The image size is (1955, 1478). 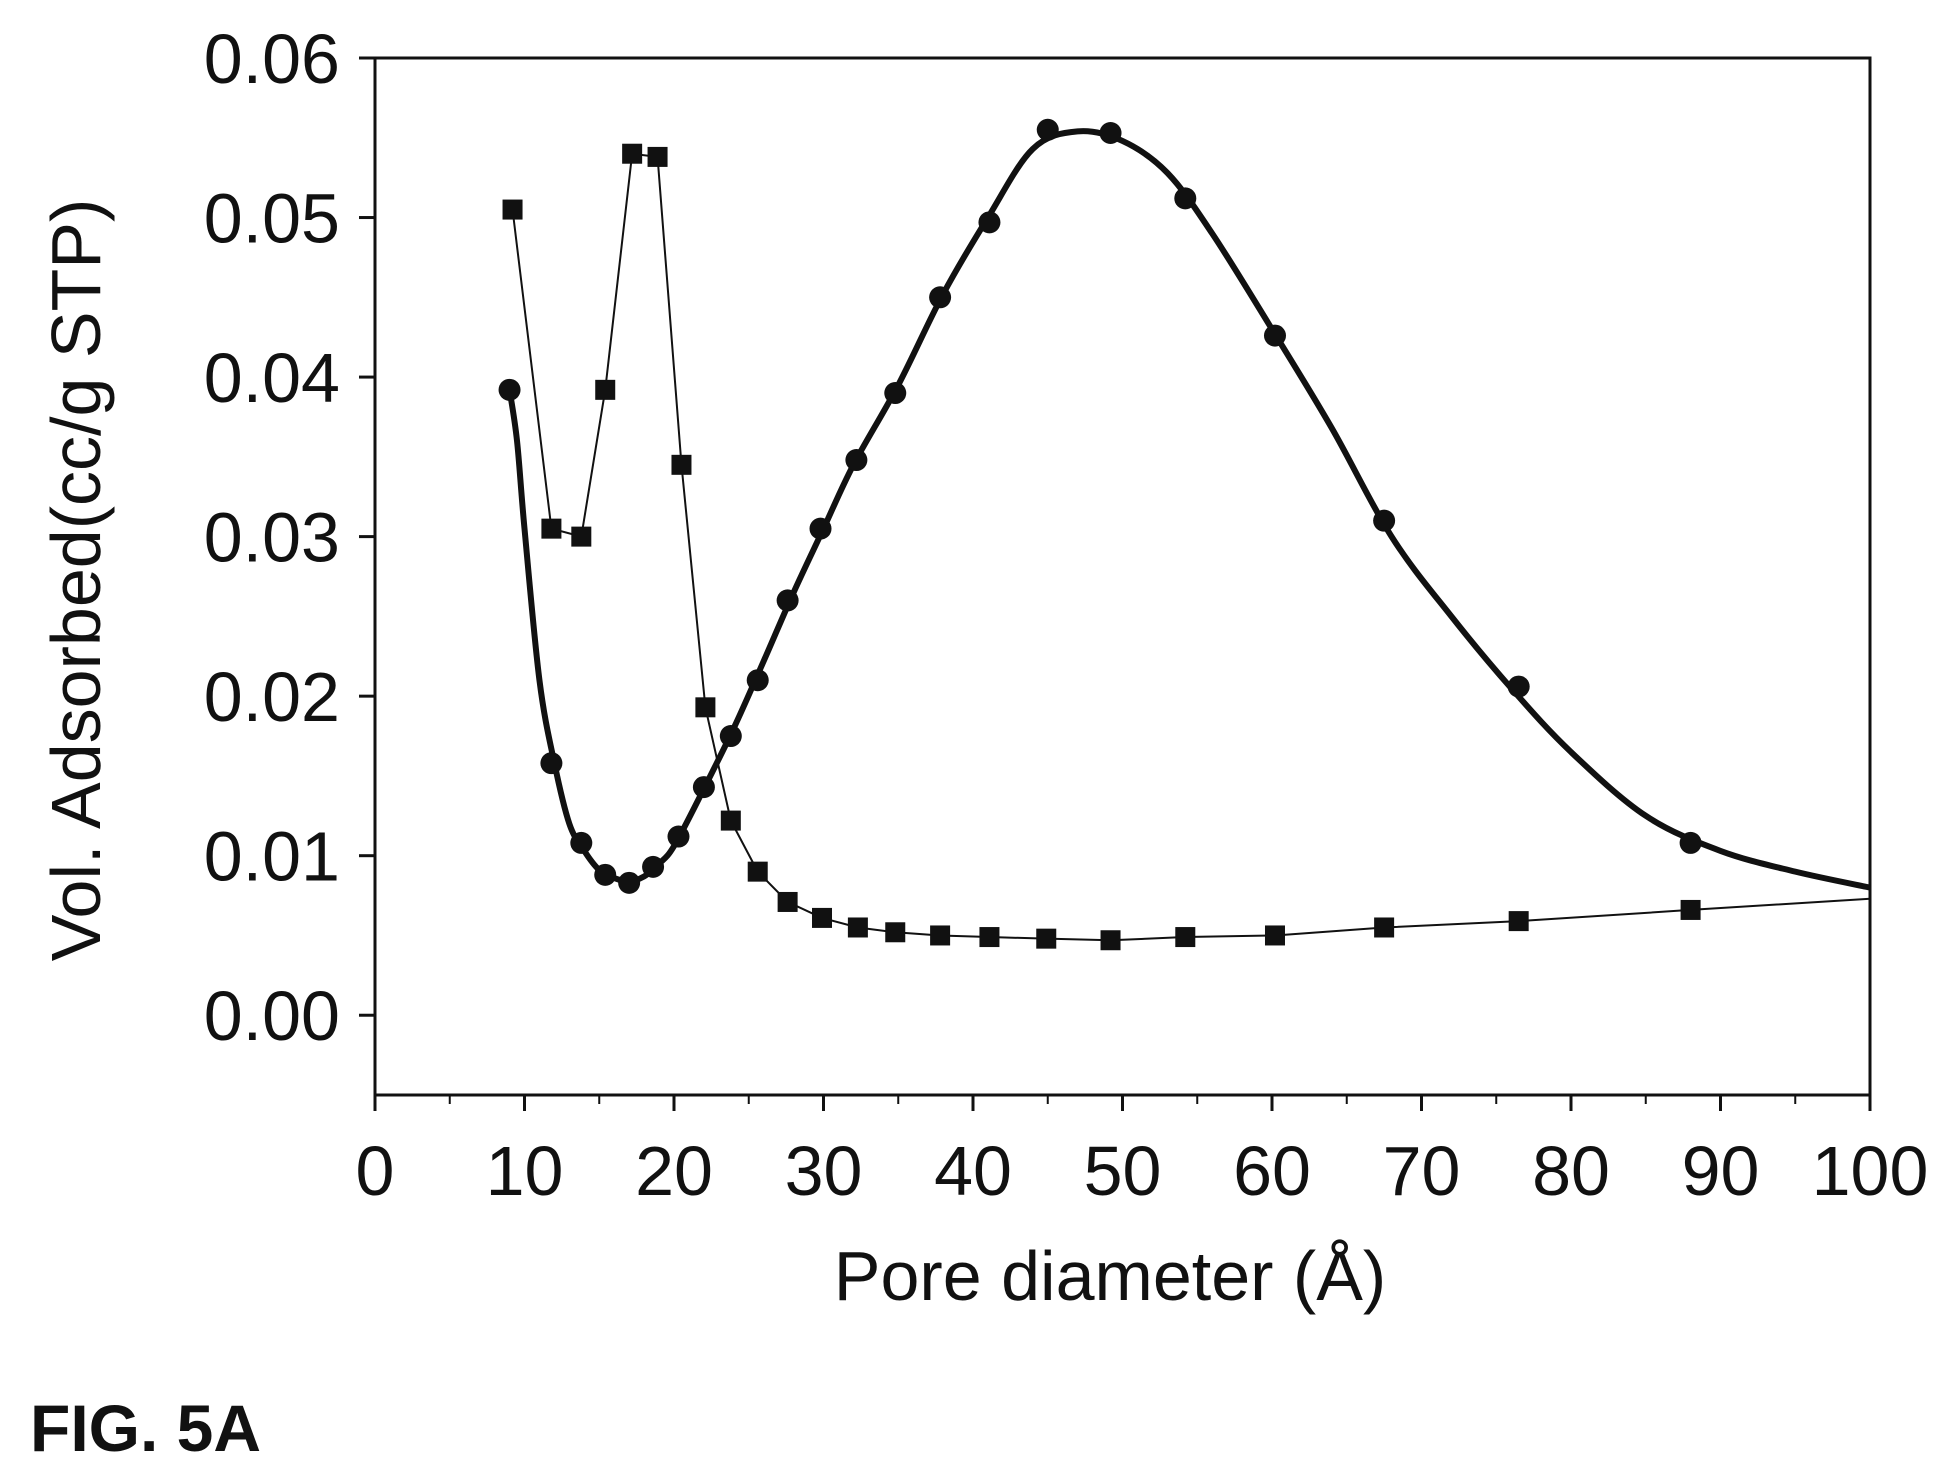 I want to click on y-tick-label: 0.01, so click(x=272, y=857).